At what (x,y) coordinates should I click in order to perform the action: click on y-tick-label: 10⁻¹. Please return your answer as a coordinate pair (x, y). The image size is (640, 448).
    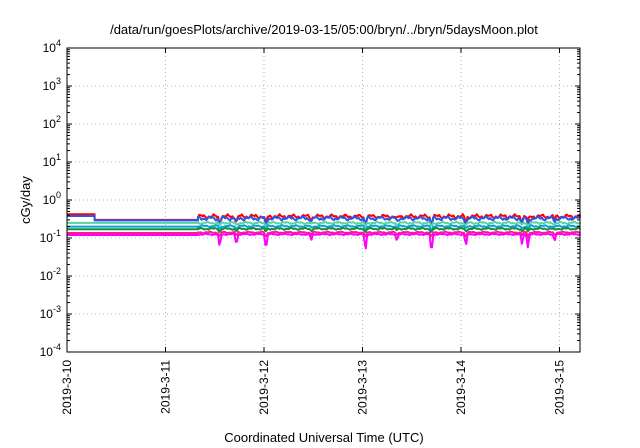
    Looking at the image, I should click on (50, 236).